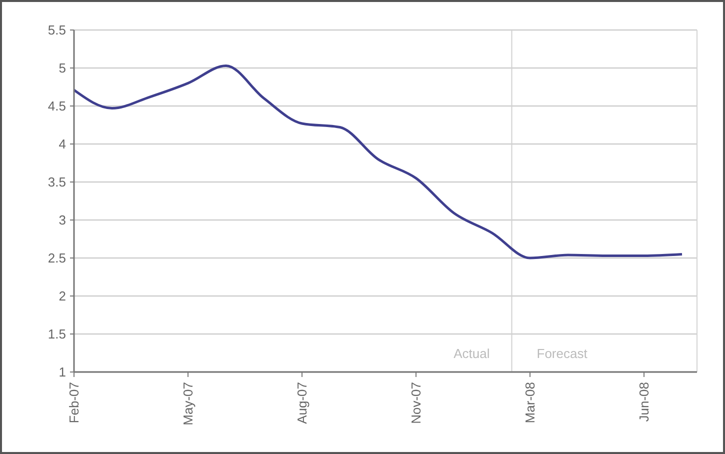 The image size is (725, 454). What do you see at coordinates (57, 106) in the screenshot?
I see `y-tick-label: 4.5` at bounding box center [57, 106].